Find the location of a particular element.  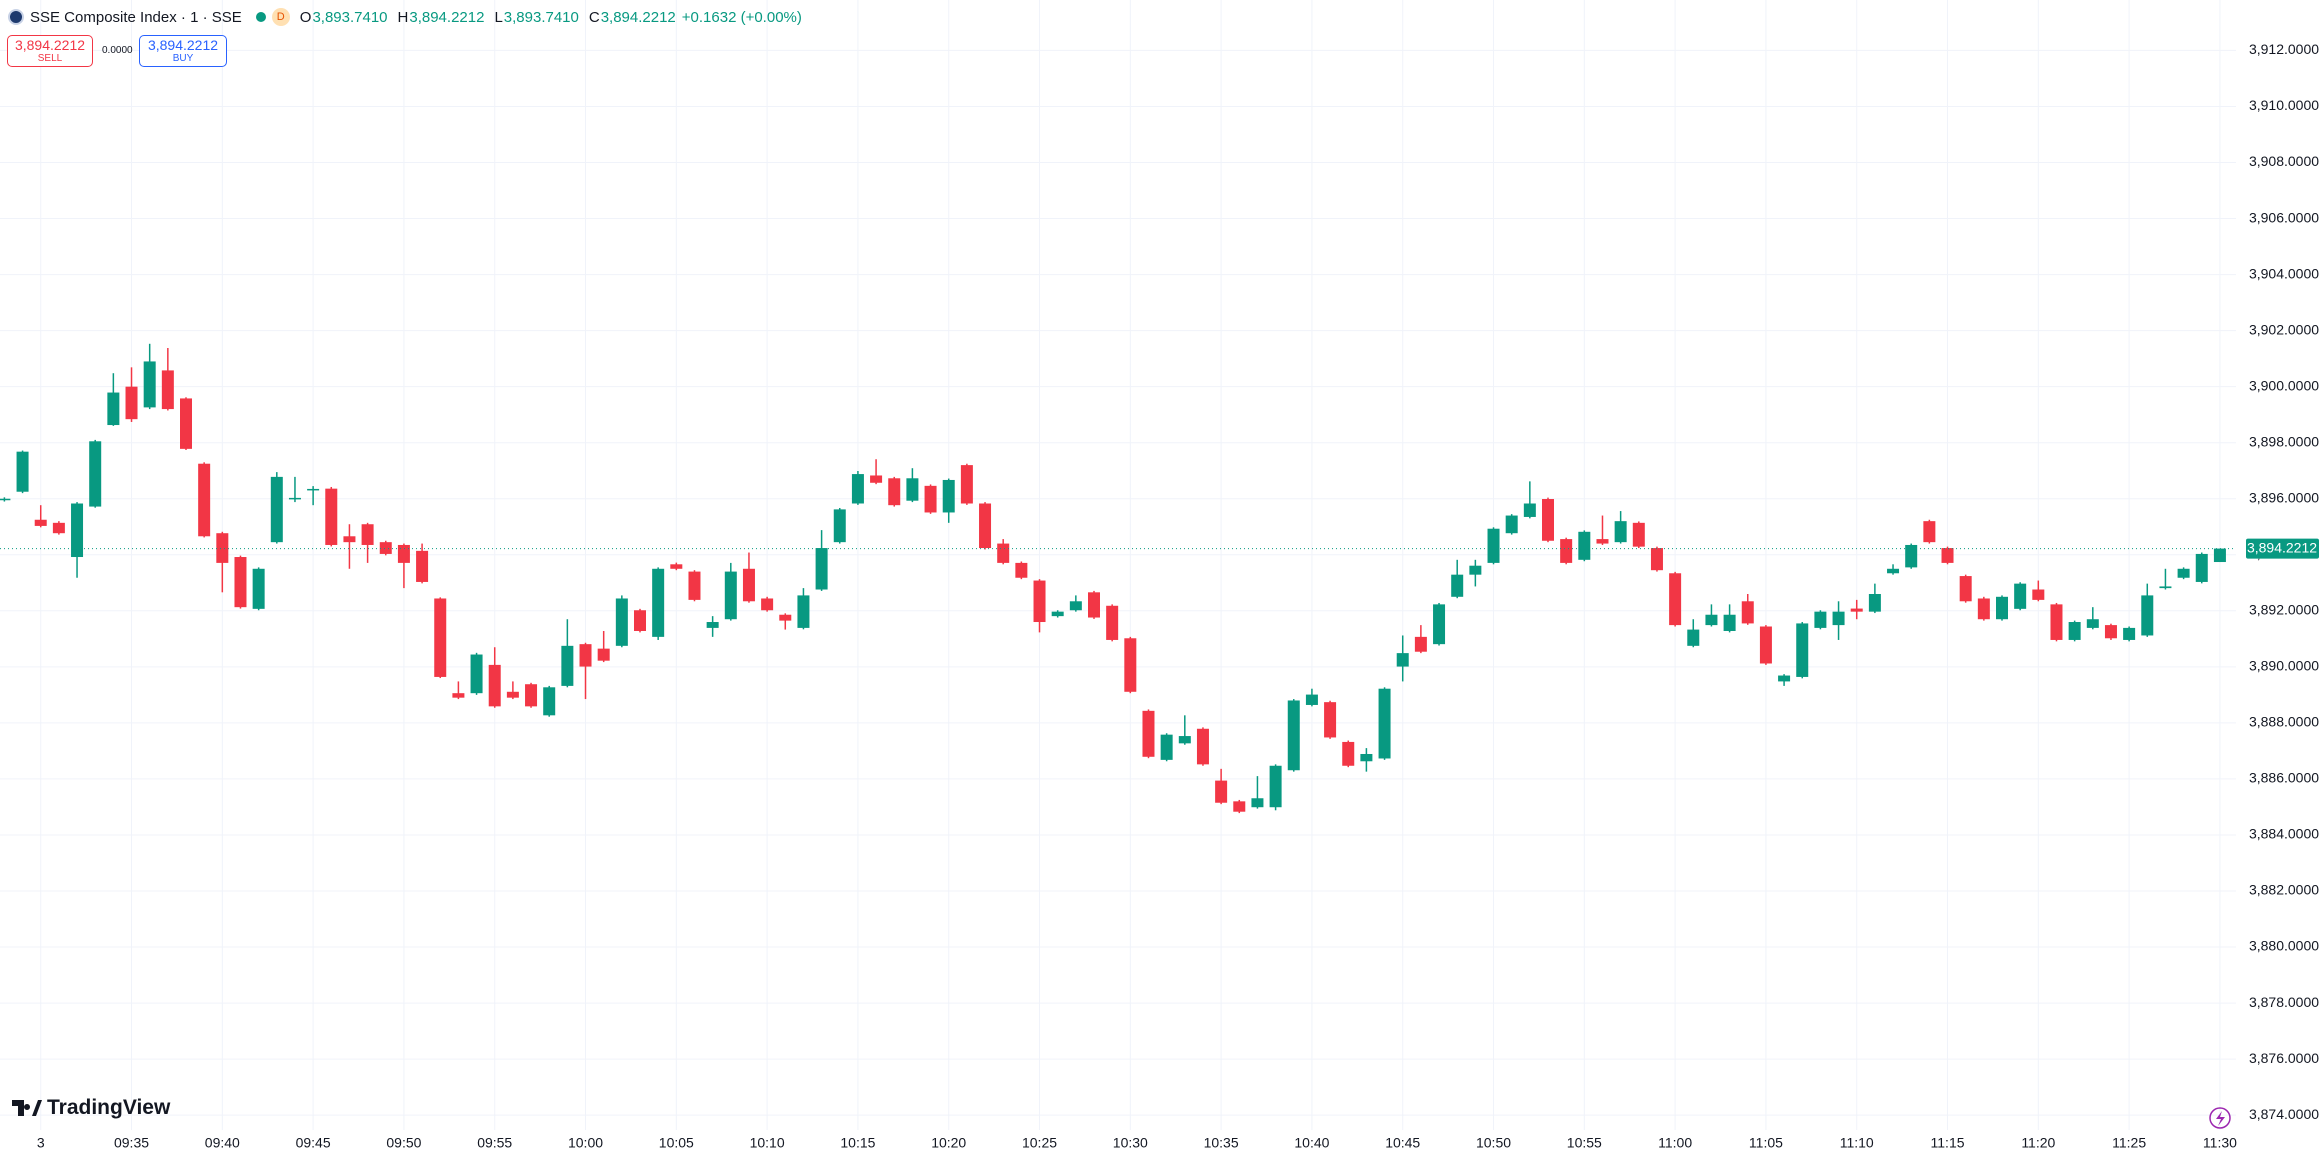

y-tick-label: 3,908.0000 is located at coordinates (2284, 161).